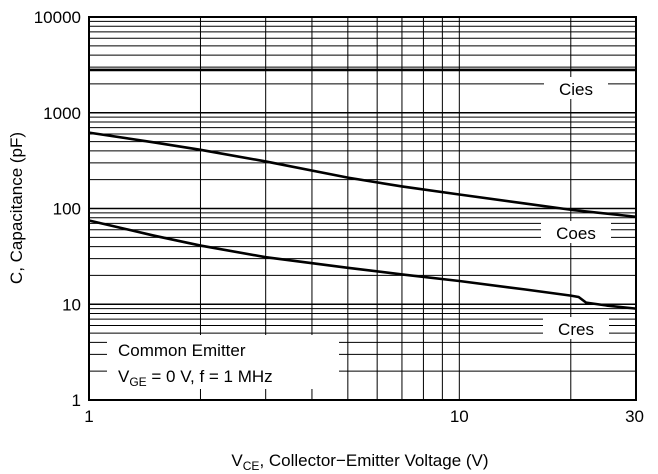  What do you see at coordinates (57, 17) in the screenshot?
I see `y-tick-label: 10000` at bounding box center [57, 17].